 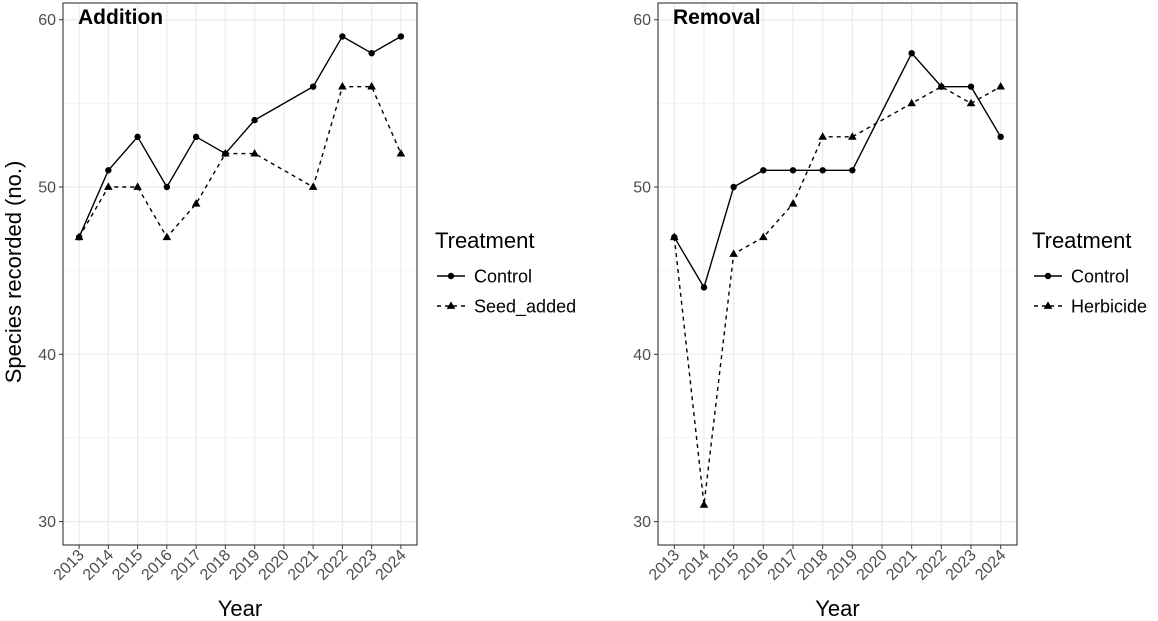 I want to click on legend-label: Herbicide, so click(x=1109, y=307).